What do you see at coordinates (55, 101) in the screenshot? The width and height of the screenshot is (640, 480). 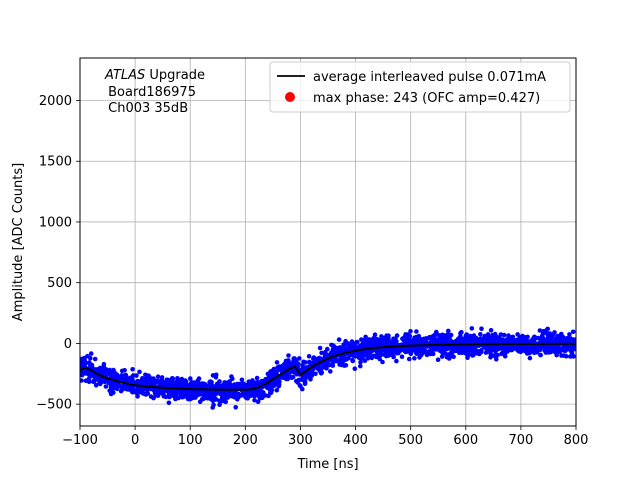 I see `y-tick-label: 2000` at bounding box center [55, 101].